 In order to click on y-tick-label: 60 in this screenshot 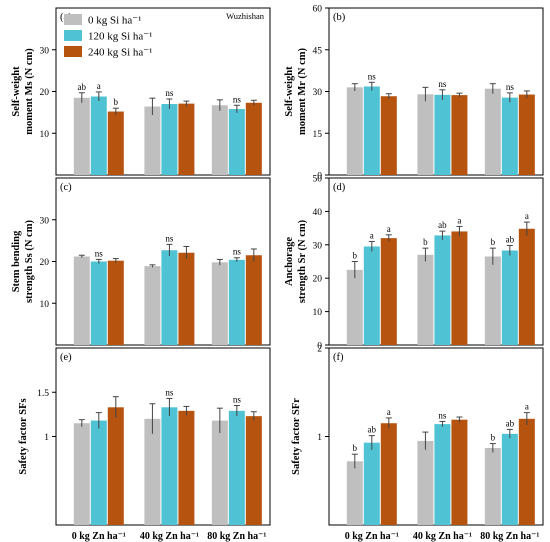, I will do `click(318, 10)`.